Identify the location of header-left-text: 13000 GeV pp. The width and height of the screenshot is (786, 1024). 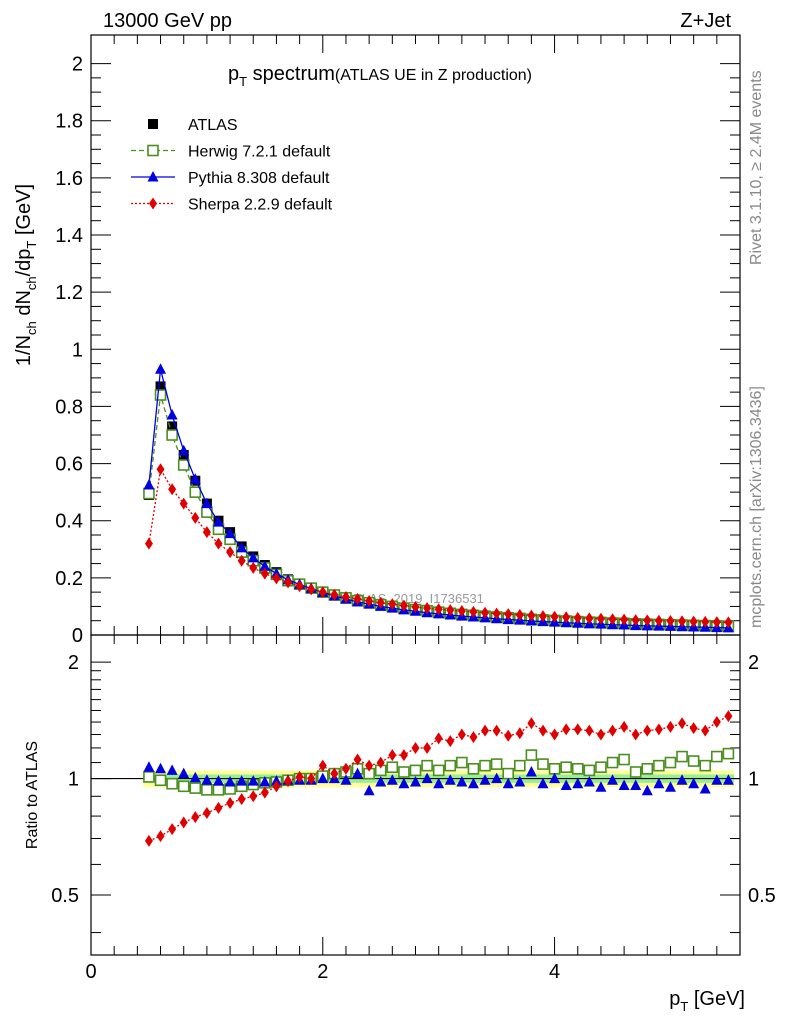
(167, 21).